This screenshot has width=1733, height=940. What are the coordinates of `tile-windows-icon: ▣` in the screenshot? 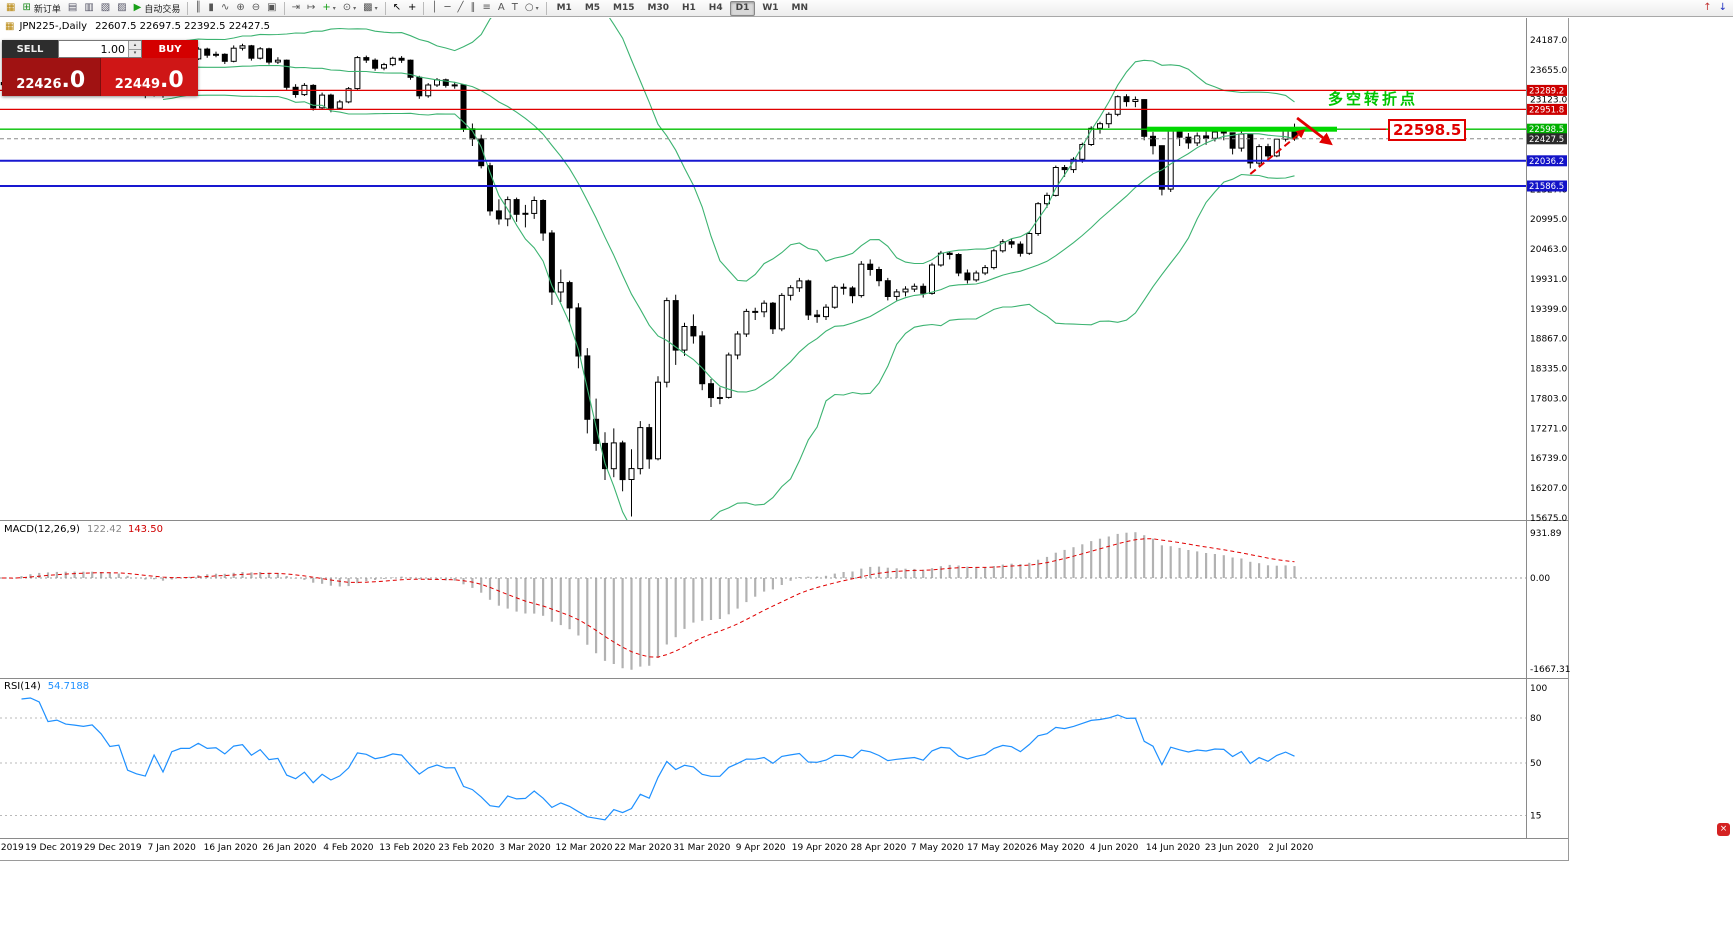 It's located at (271, 8).